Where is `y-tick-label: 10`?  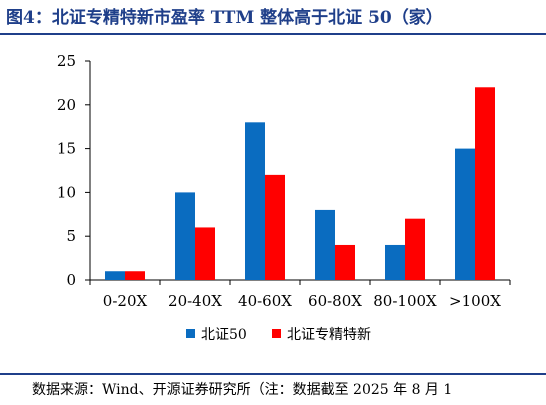 y-tick-label: 10 is located at coordinates (66, 192).